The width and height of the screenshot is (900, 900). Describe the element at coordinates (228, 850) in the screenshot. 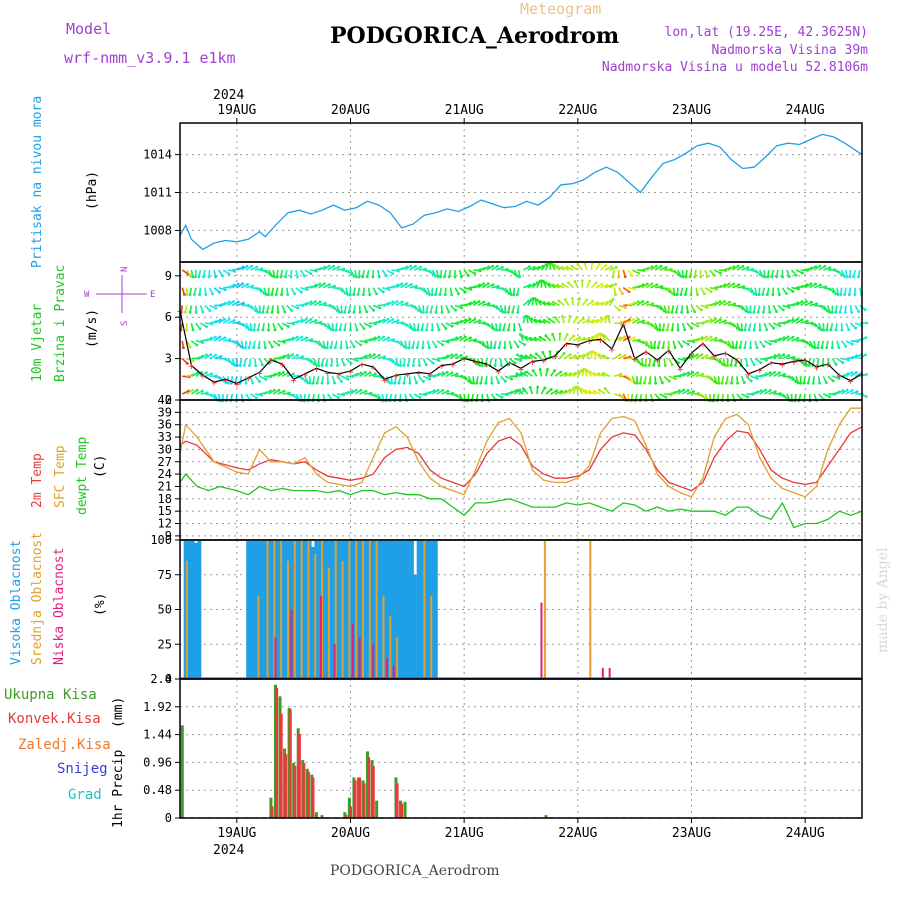

I see `bottom-year-label: 2024` at that location.